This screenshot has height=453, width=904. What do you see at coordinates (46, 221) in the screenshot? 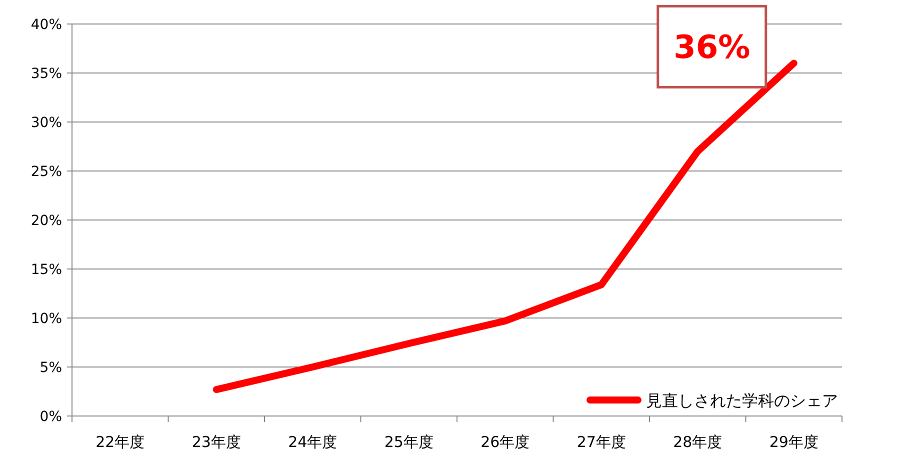
I see `y-tick-label: 20%` at bounding box center [46, 221].